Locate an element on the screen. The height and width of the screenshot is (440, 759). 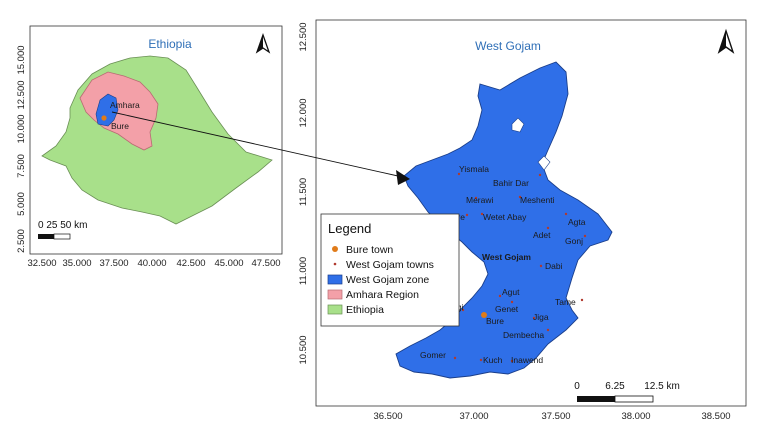
inset-ytick: 7.500 is located at coordinates (21, 166).